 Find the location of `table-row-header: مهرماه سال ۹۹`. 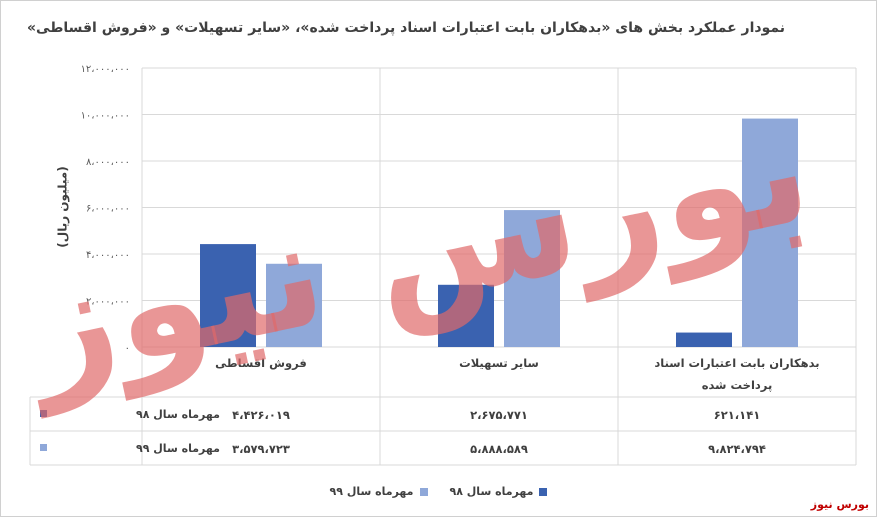

table-row-header: مهرماه سال ۹۹ is located at coordinates (178, 448).